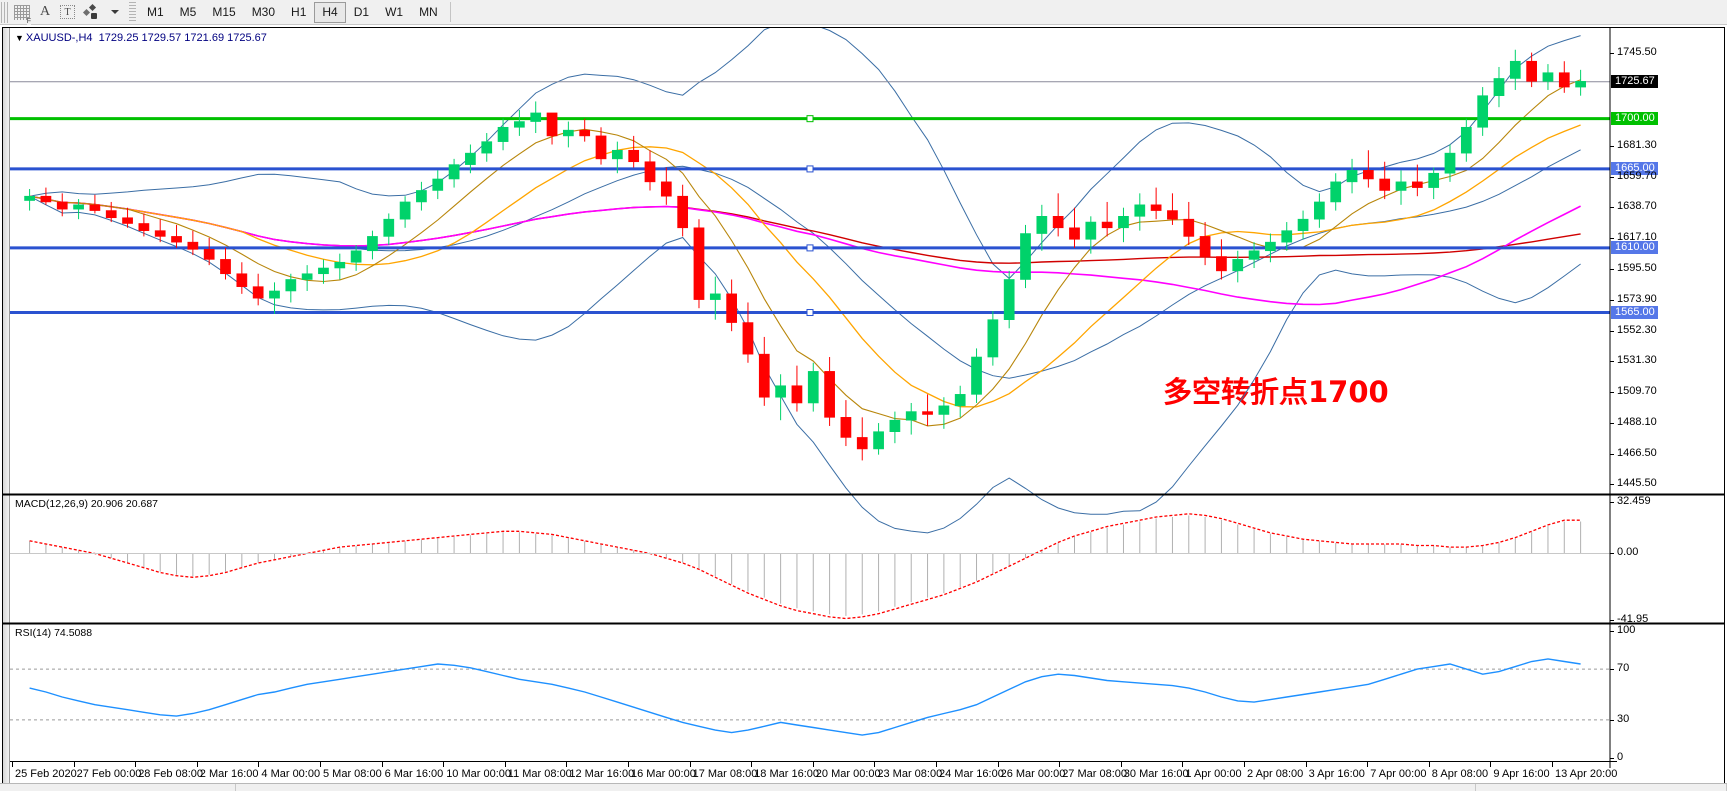 This screenshot has height=791, width=1727. What do you see at coordinates (1634, 81) in the screenshot?
I see `current-price-tag: 1725.67` at bounding box center [1634, 81].